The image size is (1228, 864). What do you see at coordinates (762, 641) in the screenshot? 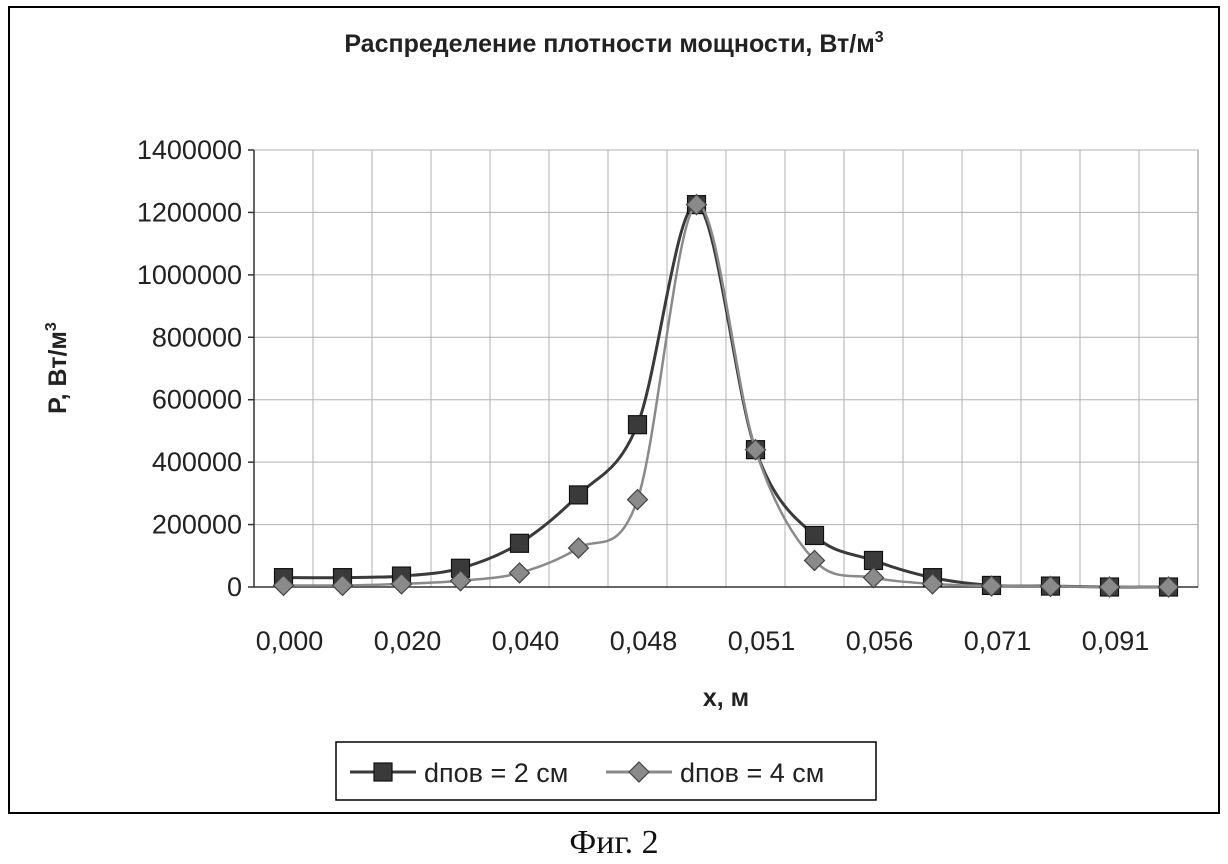
I see `x-tick-label: 0,051` at bounding box center [762, 641].